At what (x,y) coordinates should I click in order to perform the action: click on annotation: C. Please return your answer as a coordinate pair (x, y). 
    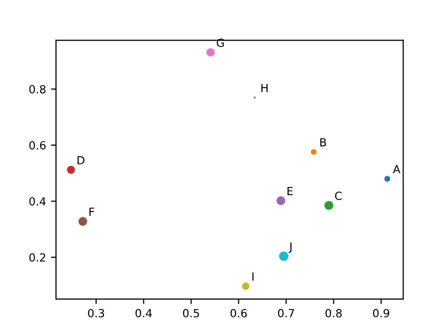
    Looking at the image, I should click on (338, 196).